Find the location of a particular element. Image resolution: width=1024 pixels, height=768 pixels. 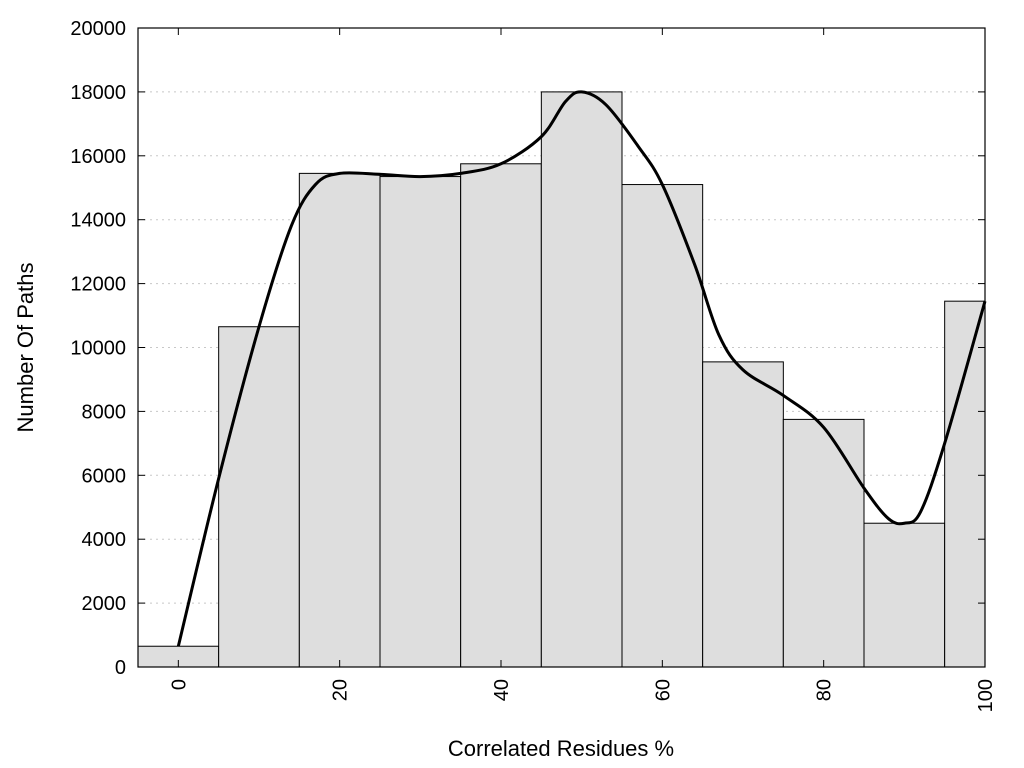

y-tick-label-6000: 6000 is located at coordinates (104, 476).